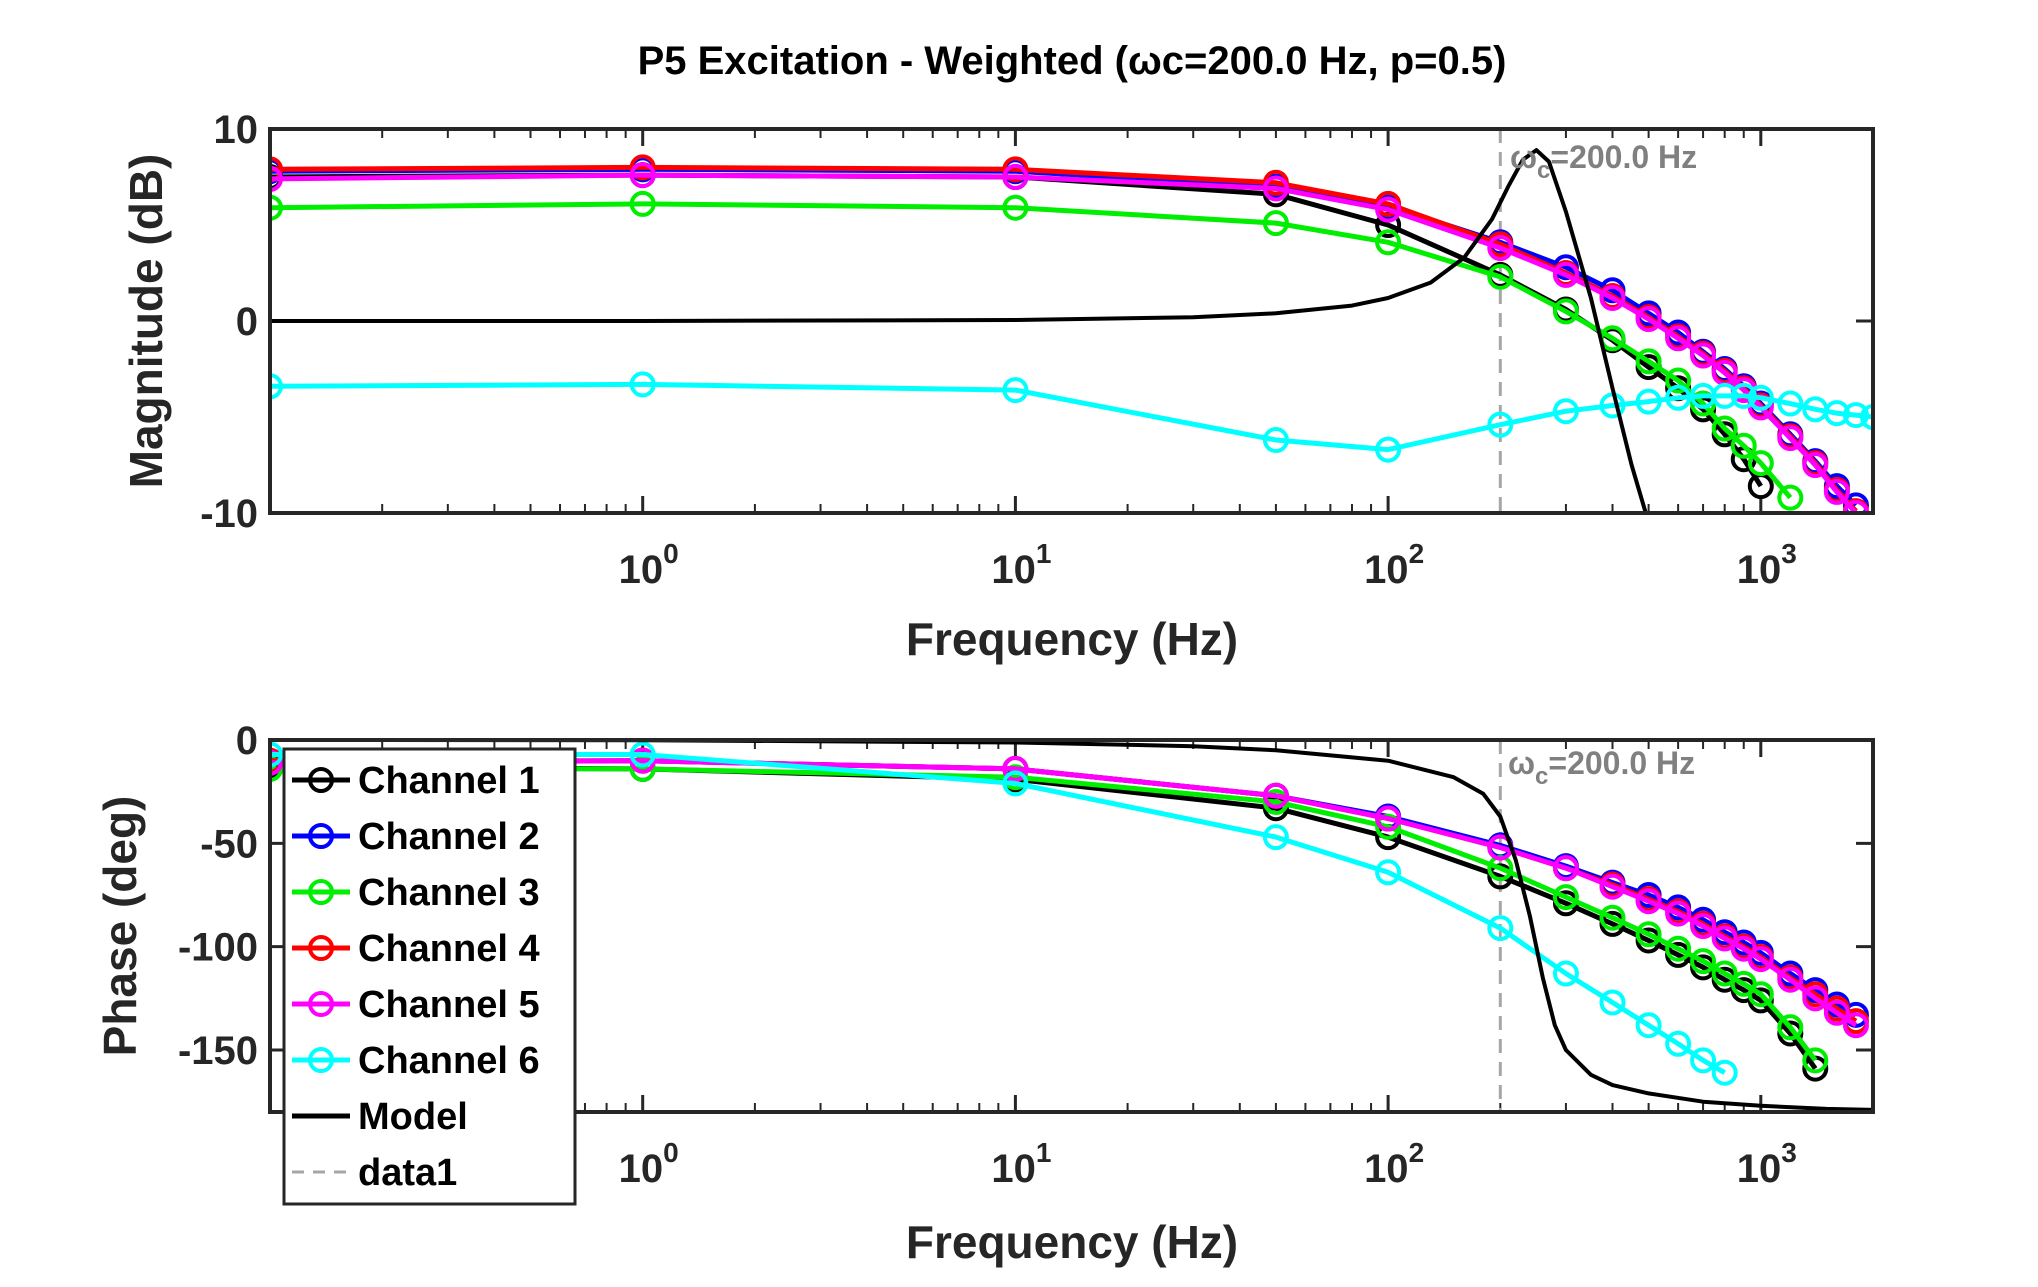 The image size is (2038, 1287). Describe the element at coordinates (218, 1051) in the screenshot. I see `y-tick-label: -150` at that location.